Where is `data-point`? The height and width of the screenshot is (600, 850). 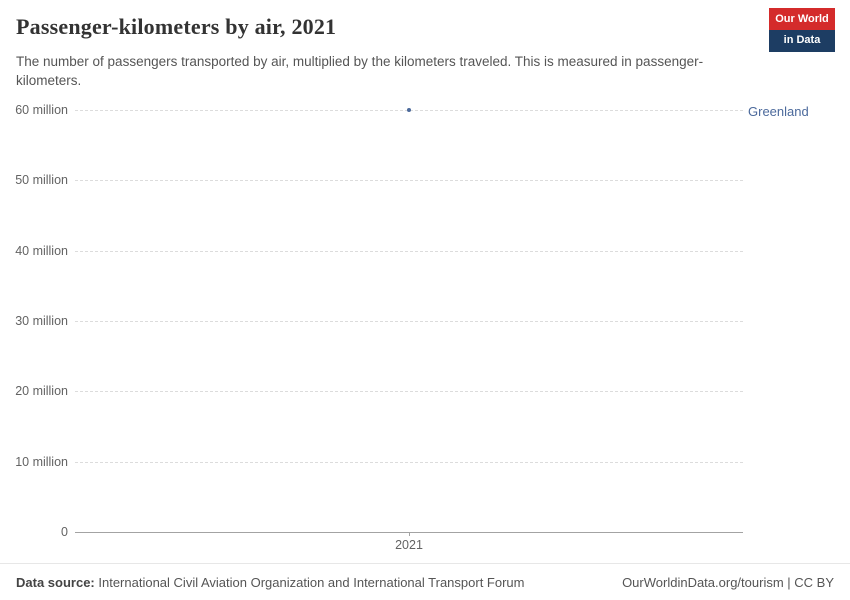 data-point is located at coordinates (409, 110).